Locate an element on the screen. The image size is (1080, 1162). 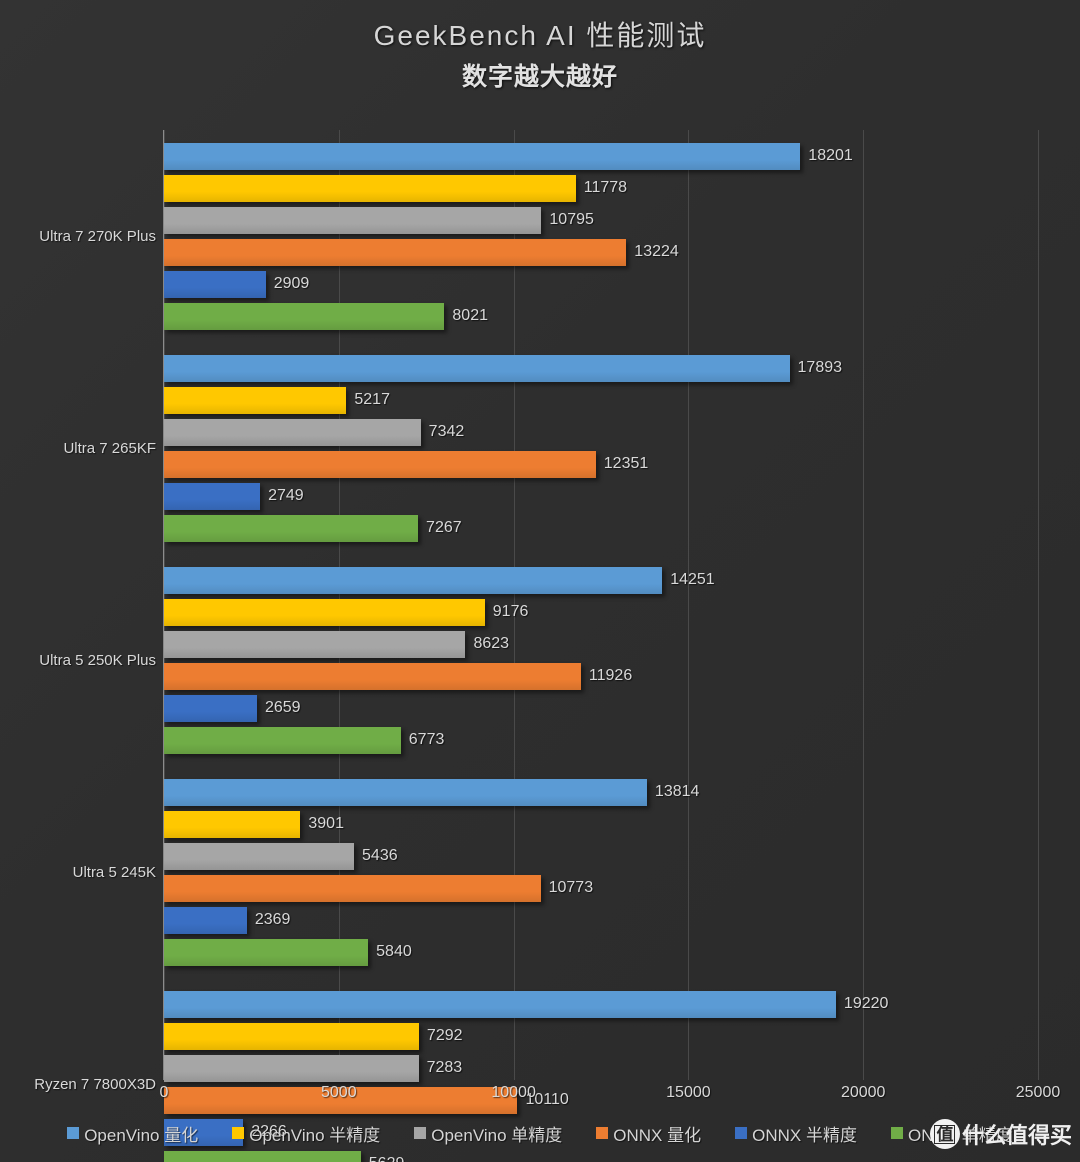
bar-value-label: 5629 is located at coordinates (387, 1157).